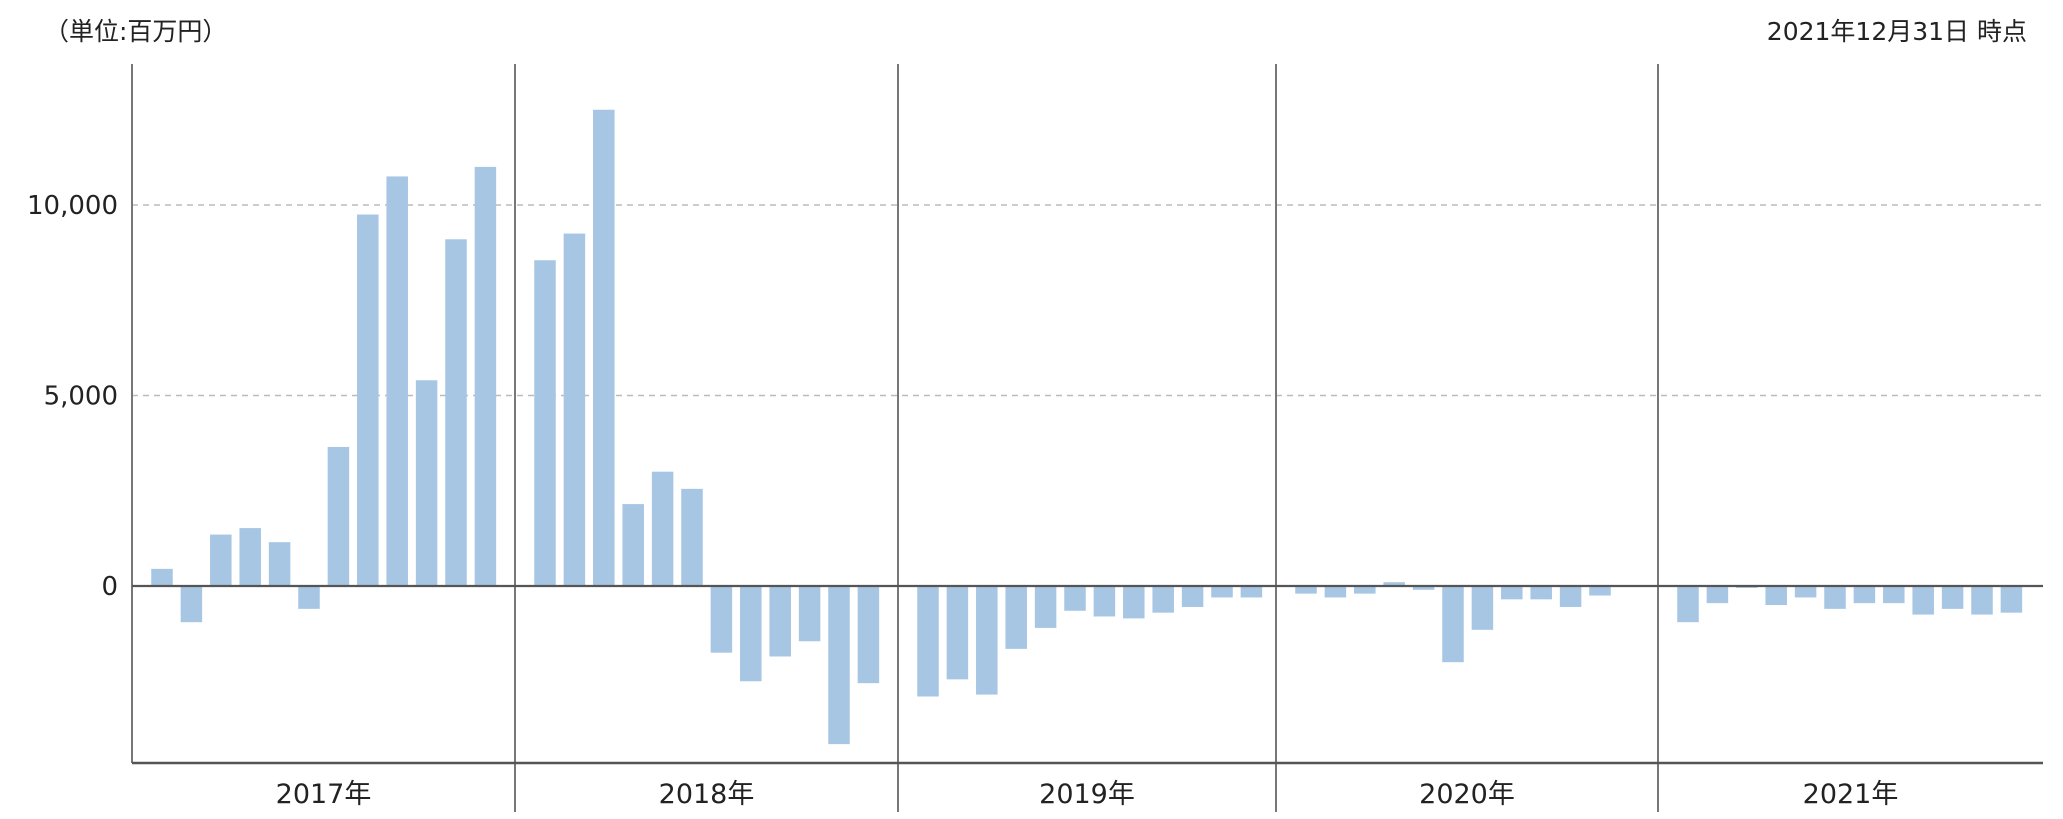  What do you see at coordinates (136, 31) in the screenshot?
I see `unit-label: （単位:百万円）` at bounding box center [136, 31].